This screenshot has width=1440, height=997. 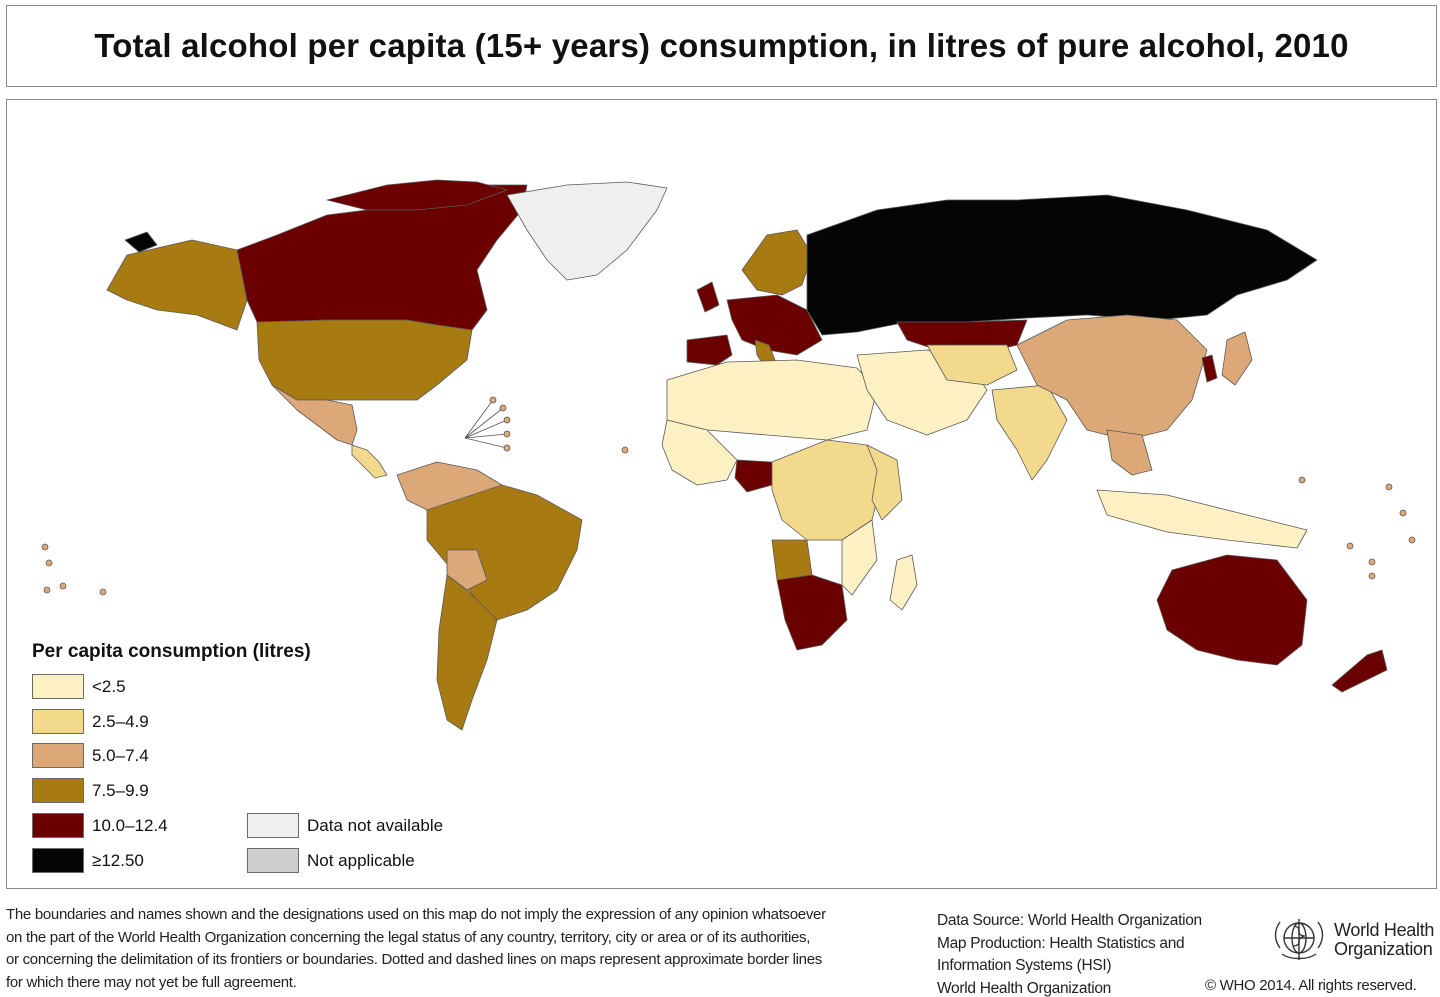 What do you see at coordinates (1359, 671) in the screenshot?
I see `region-new-zealand` at bounding box center [1359, 671].